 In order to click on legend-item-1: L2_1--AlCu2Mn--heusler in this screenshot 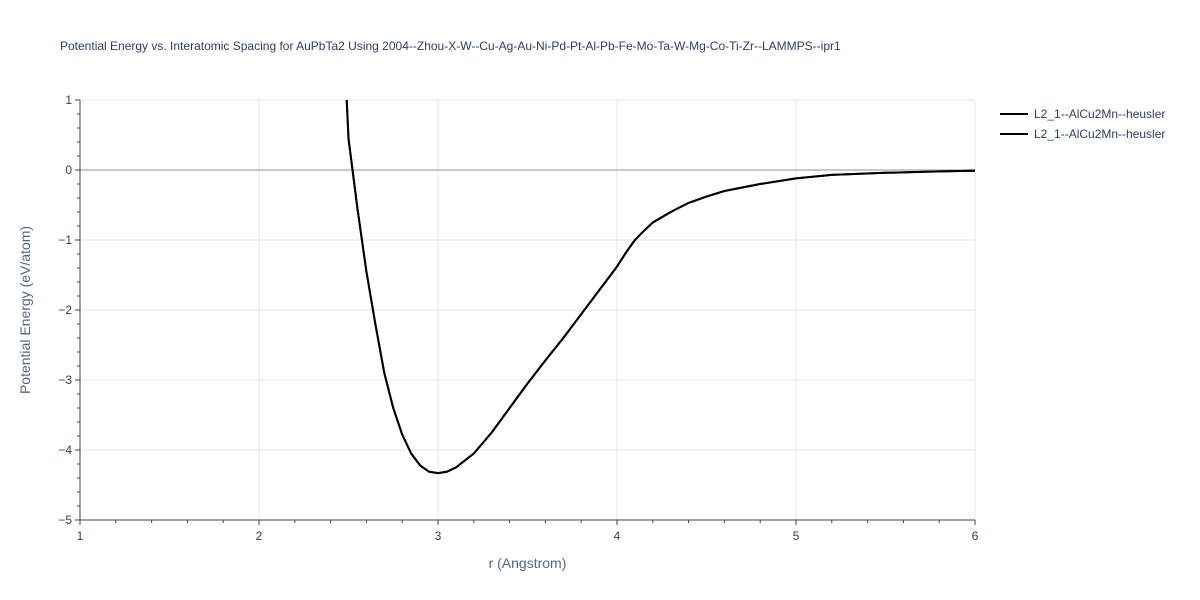, I will do `click(1082, 114)`.